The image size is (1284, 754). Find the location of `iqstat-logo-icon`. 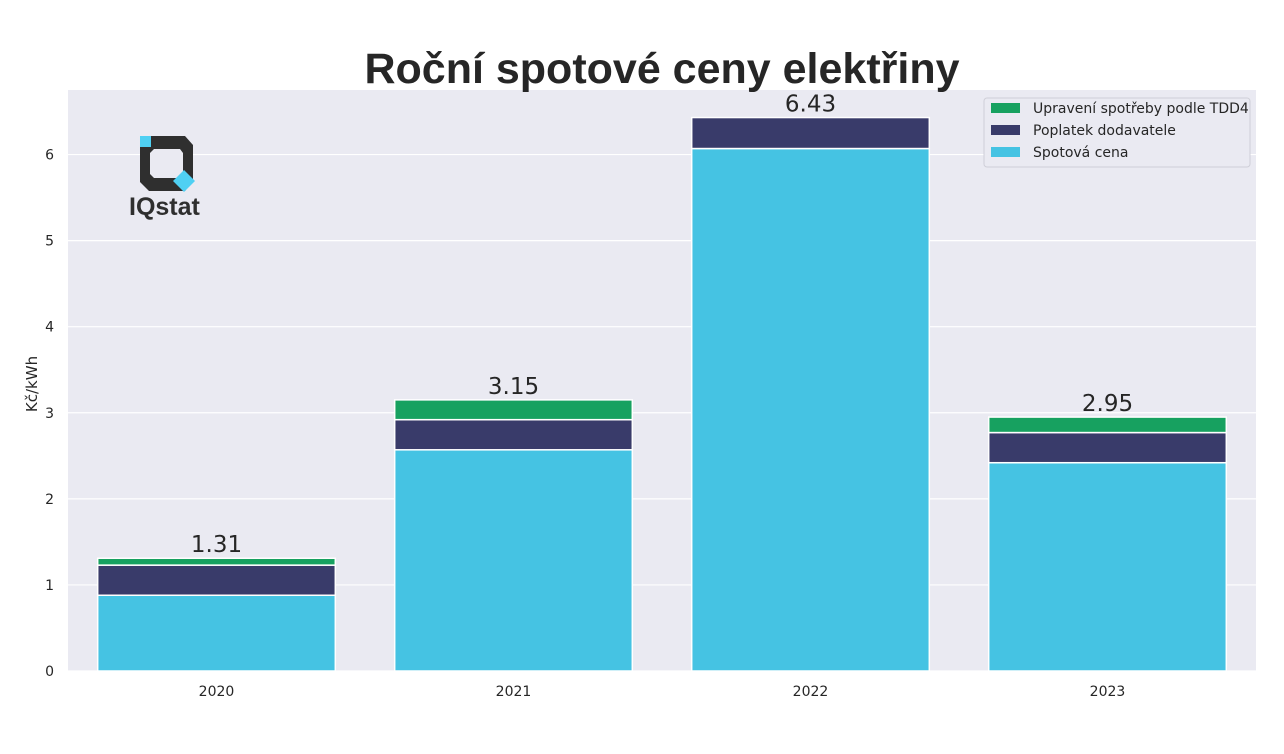

iqstat-logo-icon is located at coordinates (167, 164).